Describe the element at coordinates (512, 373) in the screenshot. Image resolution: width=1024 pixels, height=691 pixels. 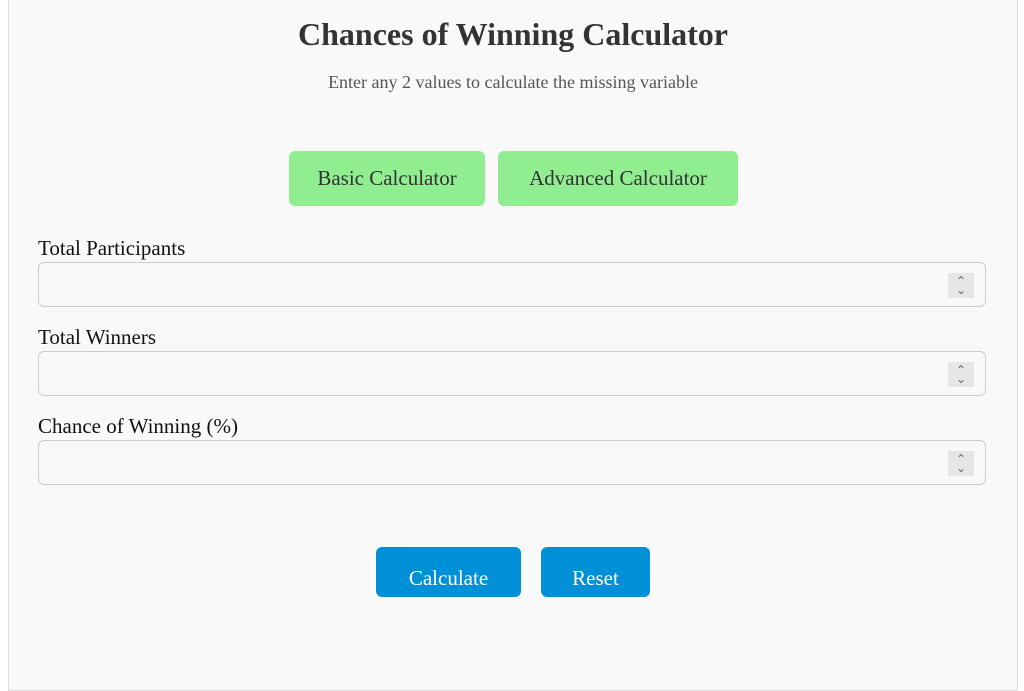
I see `total-winners-input: ⌃ ⌄` at that location.